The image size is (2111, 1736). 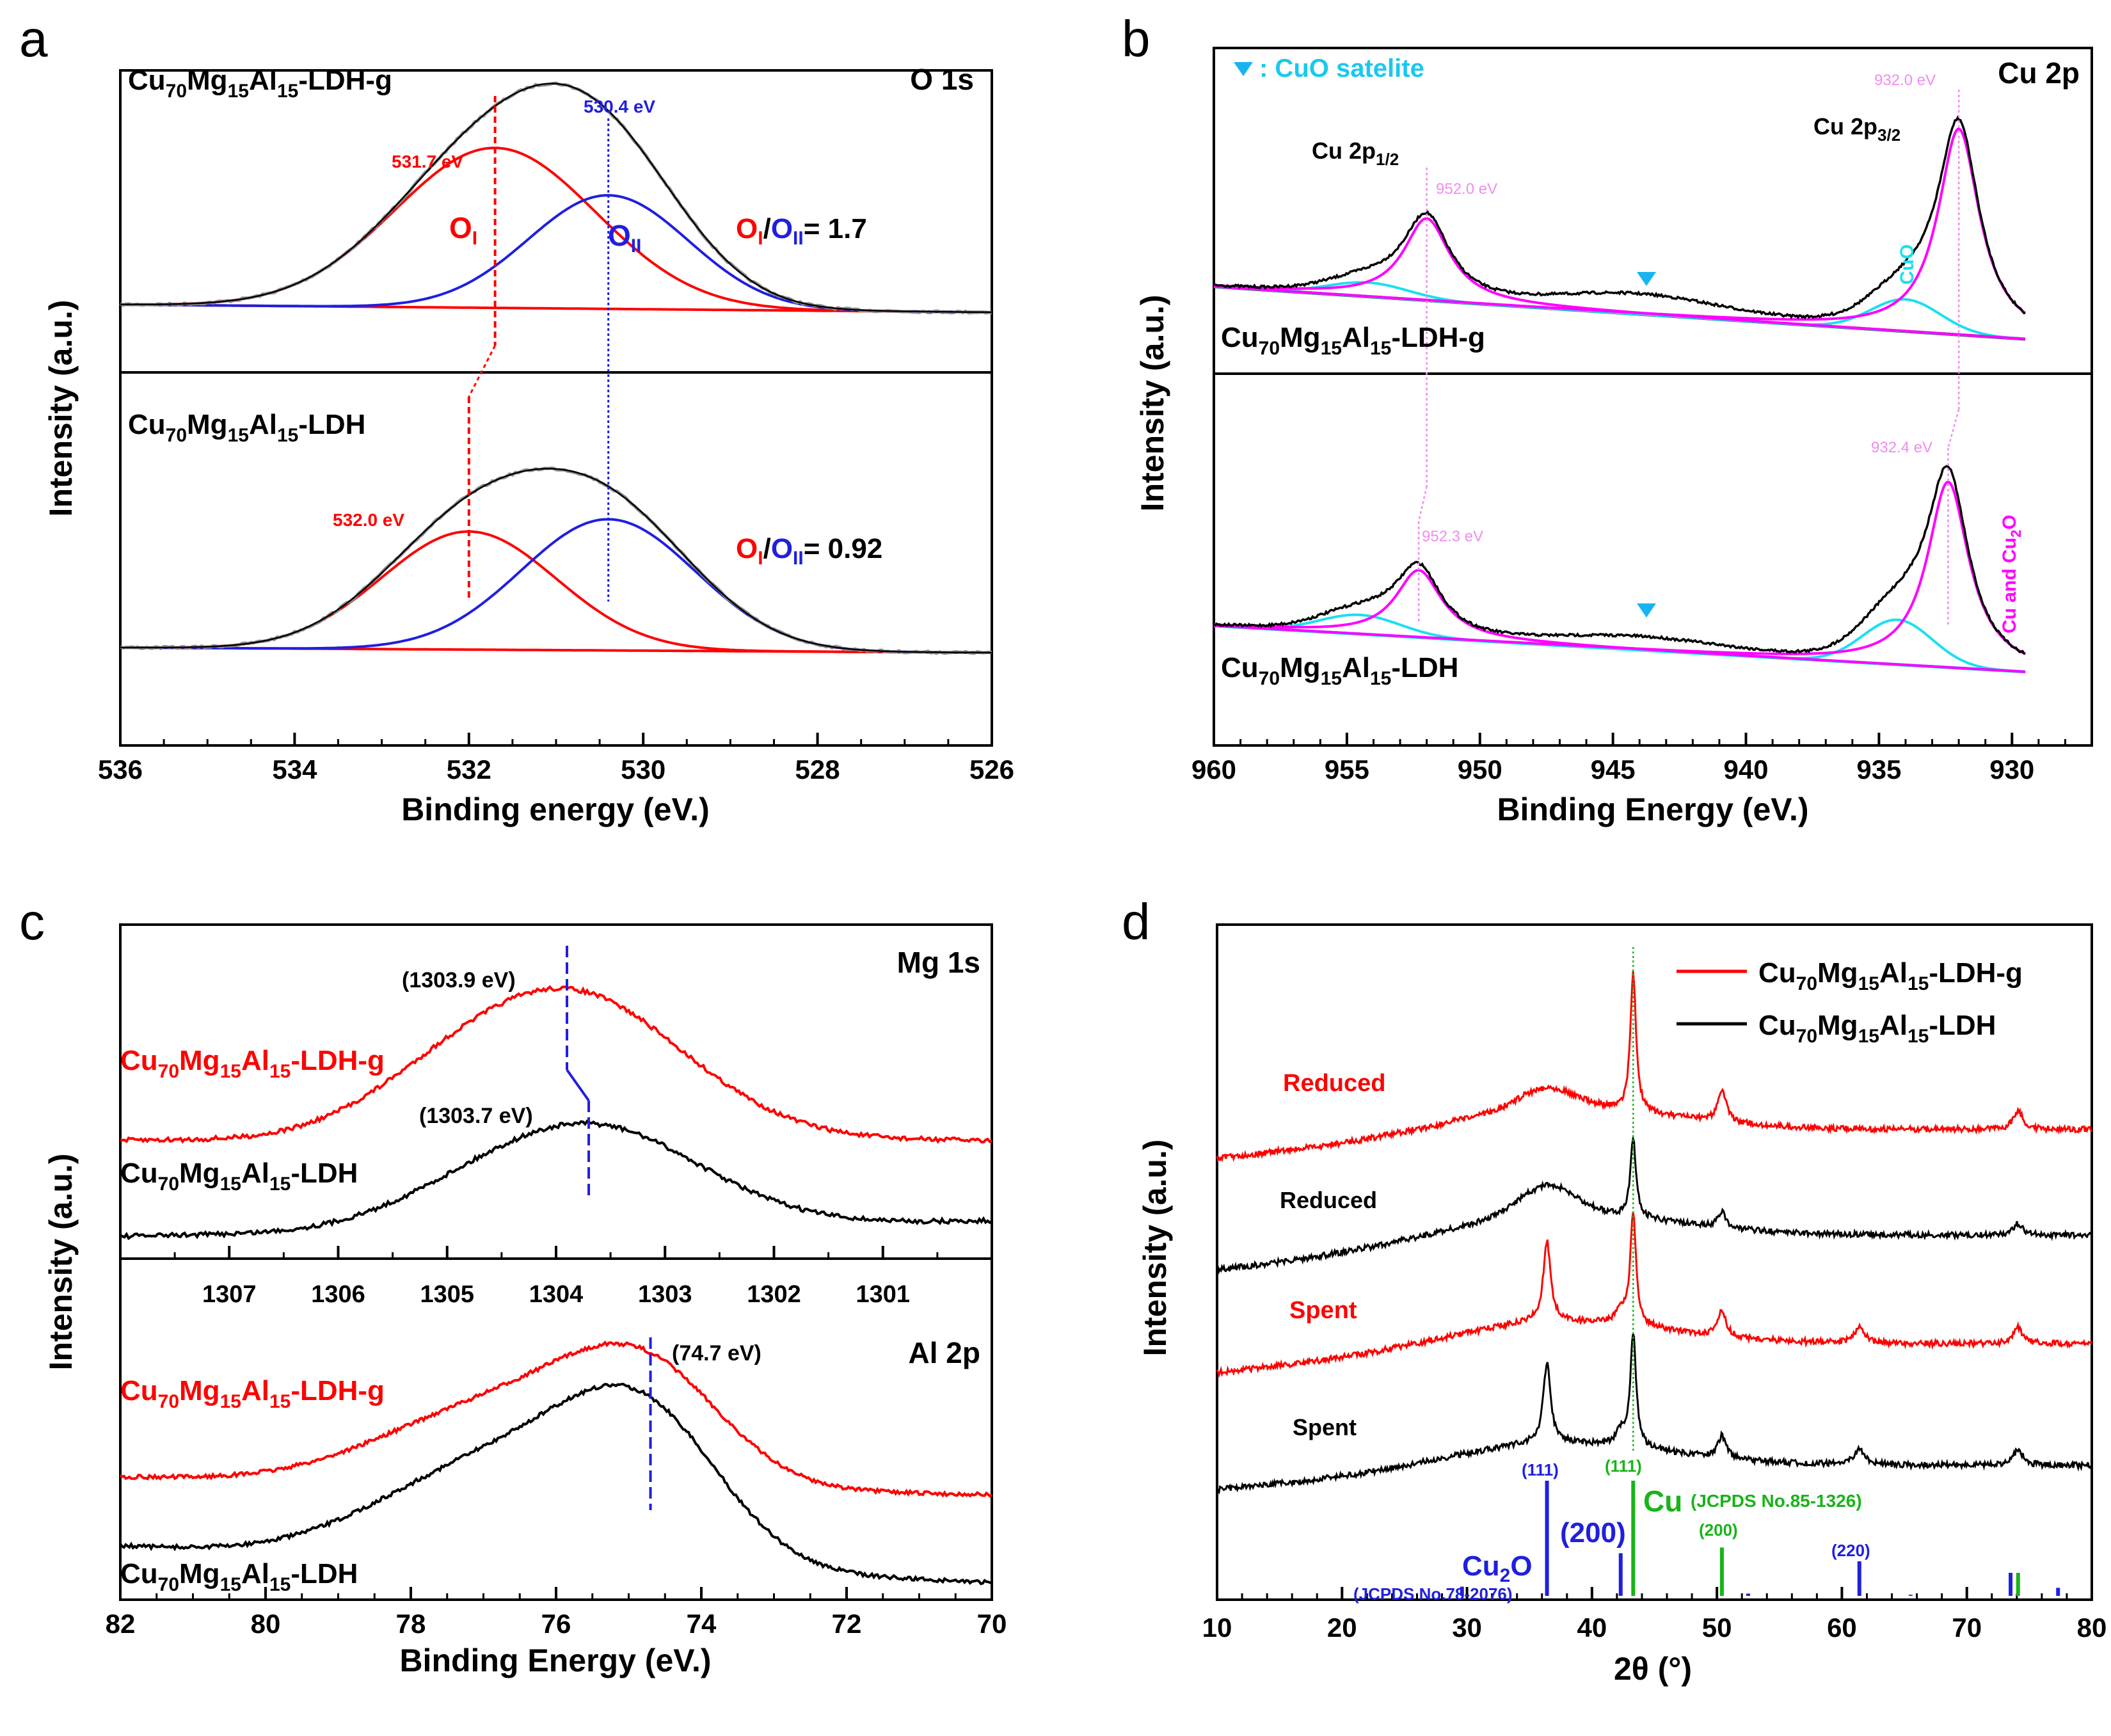 I want to click on tick-label: 940, so click(x=1745, y=769).